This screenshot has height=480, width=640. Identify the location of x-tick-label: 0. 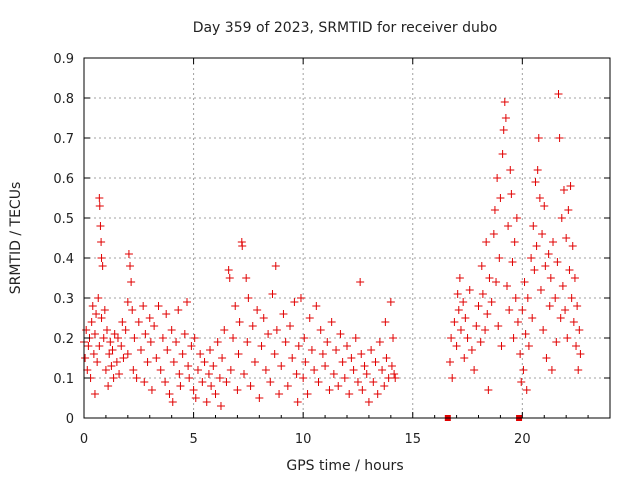
(84, 439).